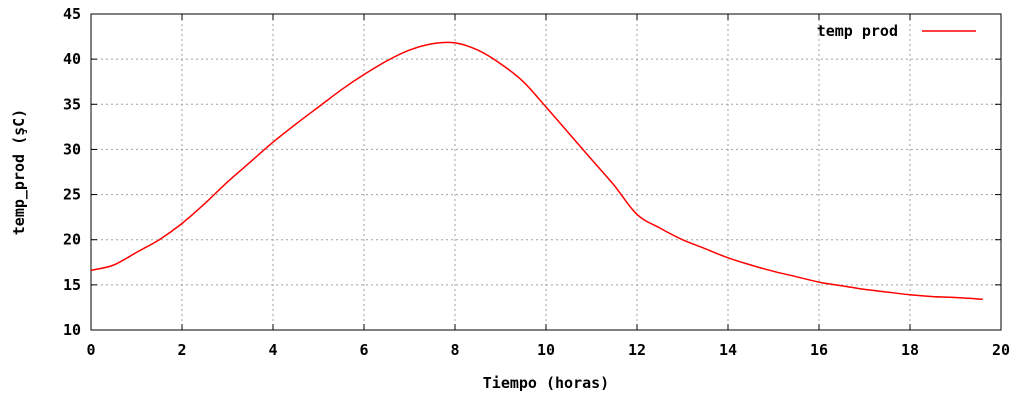 The width and height of the screenshot is (1024, 399). I want to click on y-tick-label: 35, so click(72, 104).